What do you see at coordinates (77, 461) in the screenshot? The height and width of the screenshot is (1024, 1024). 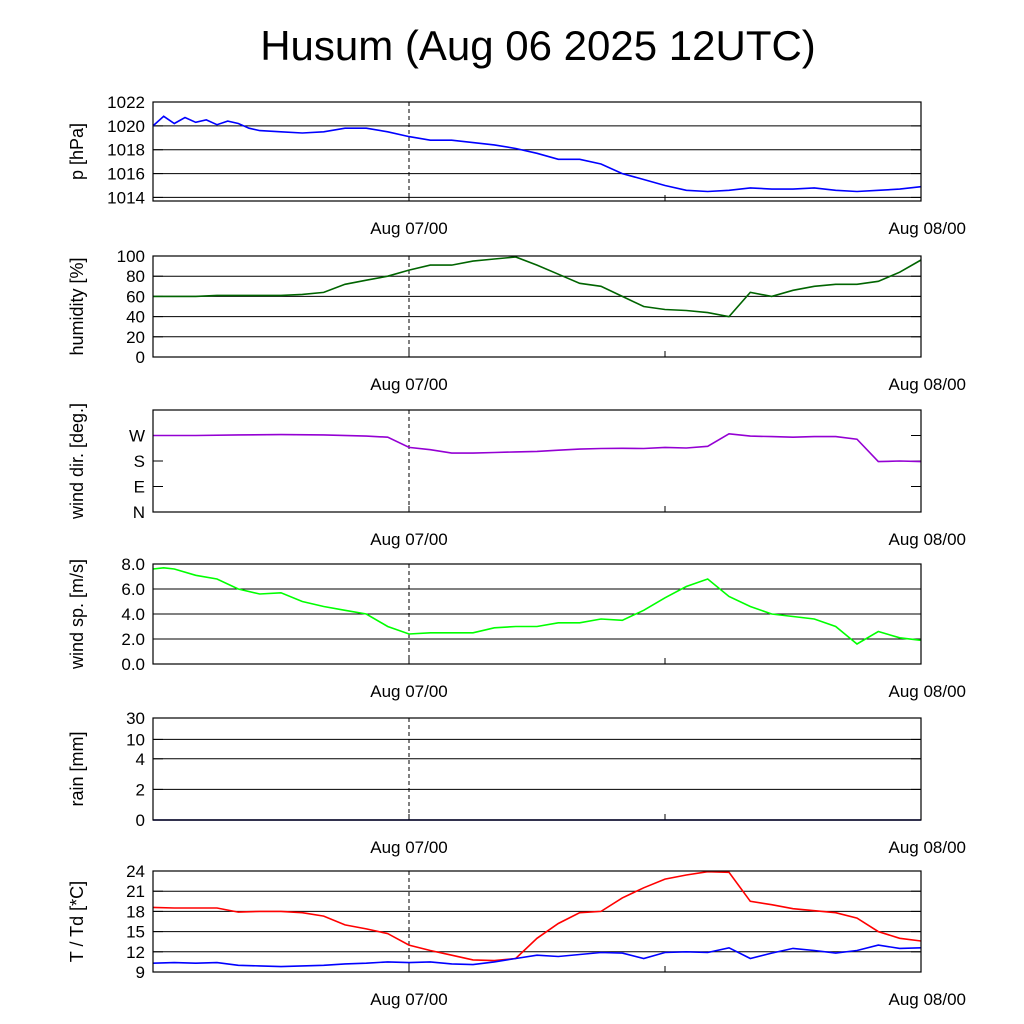 I see `y-axis-label: wind dir. [deg.]` at bounding box center [77, 461].